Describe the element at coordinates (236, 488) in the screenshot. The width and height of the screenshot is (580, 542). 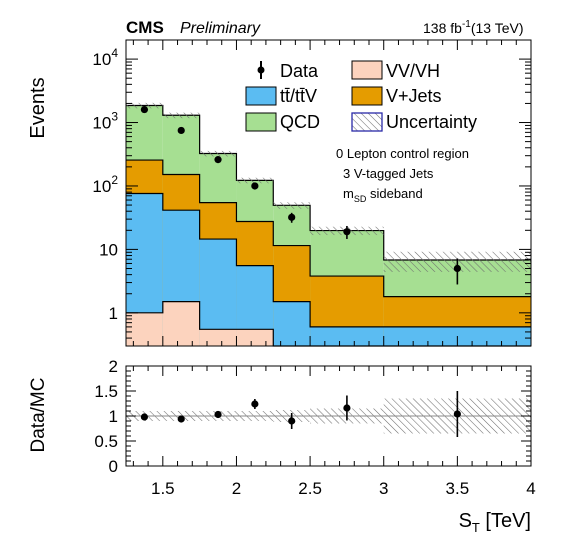
I see `x-tick-label-1: 2` at that location.